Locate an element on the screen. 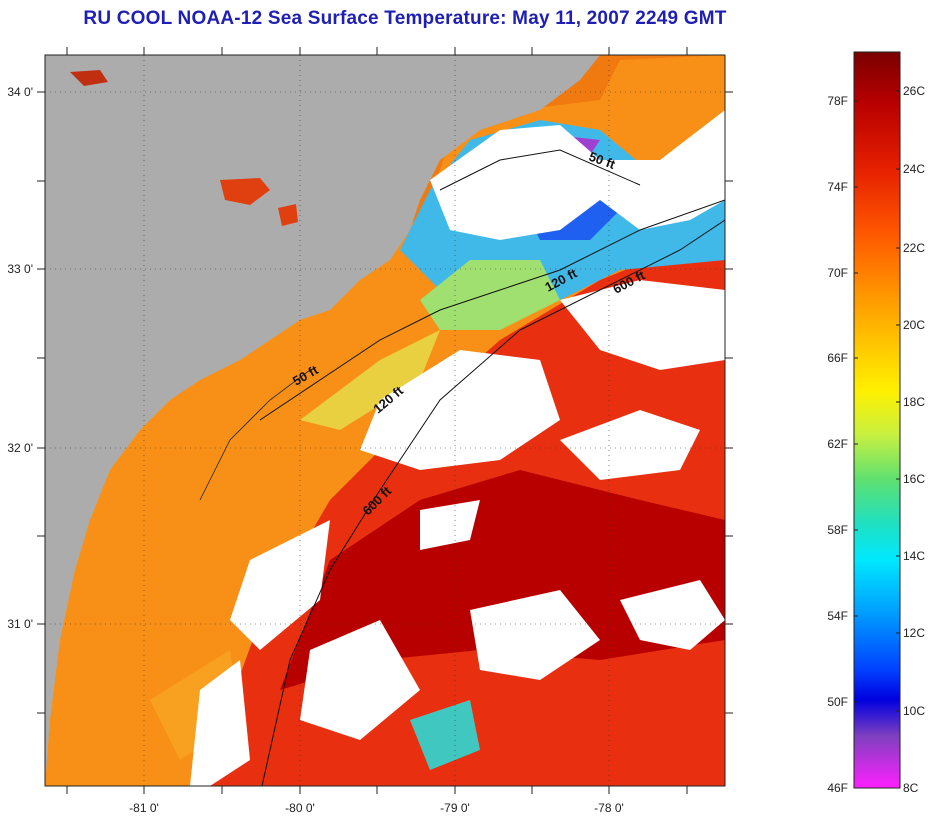 This screenshot has width=928, height=817. cloud-northeast is located at coordinates (642, 325).